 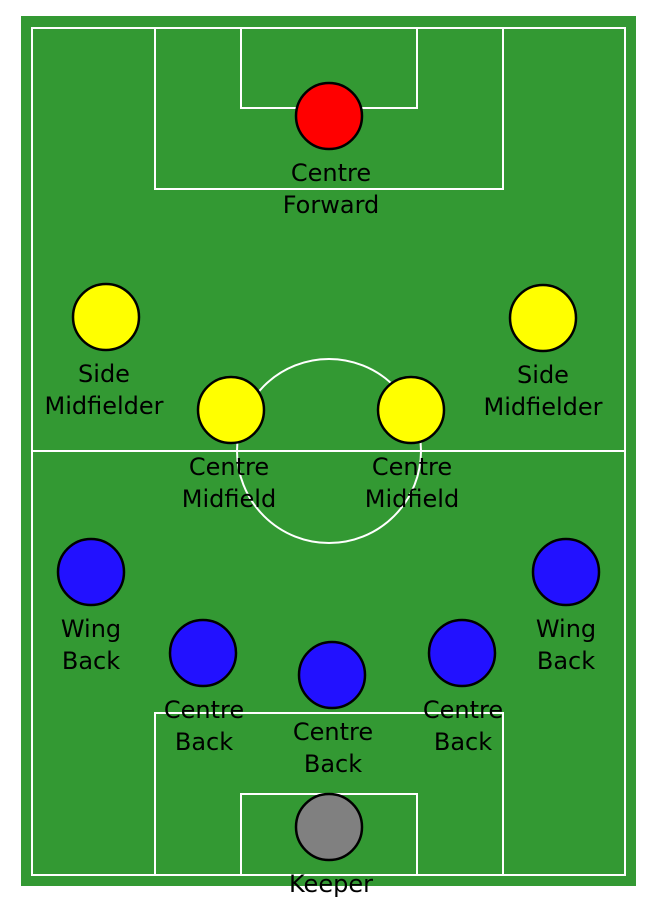 What do you see at coordinates (331, 884) in the screenshot?
I see `player-label-line: Keeper` at bounding box center [331, 884].